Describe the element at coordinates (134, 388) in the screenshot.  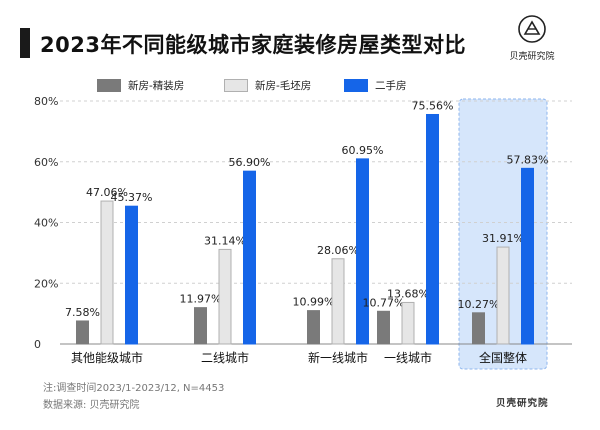
I see `footer-note: 注:调查时间2023/1-2023/12, N=4453` at that location.